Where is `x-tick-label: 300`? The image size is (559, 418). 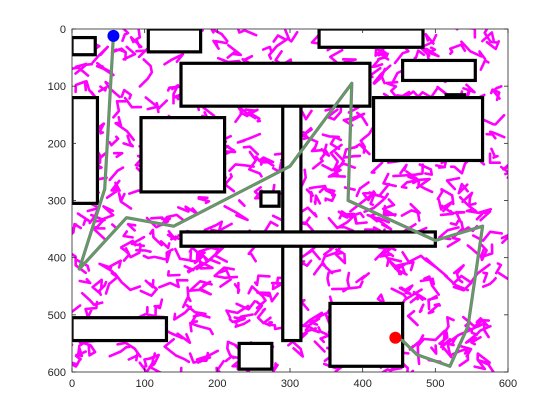 x-tick-label: 300 is located at coordinates (290, 384).